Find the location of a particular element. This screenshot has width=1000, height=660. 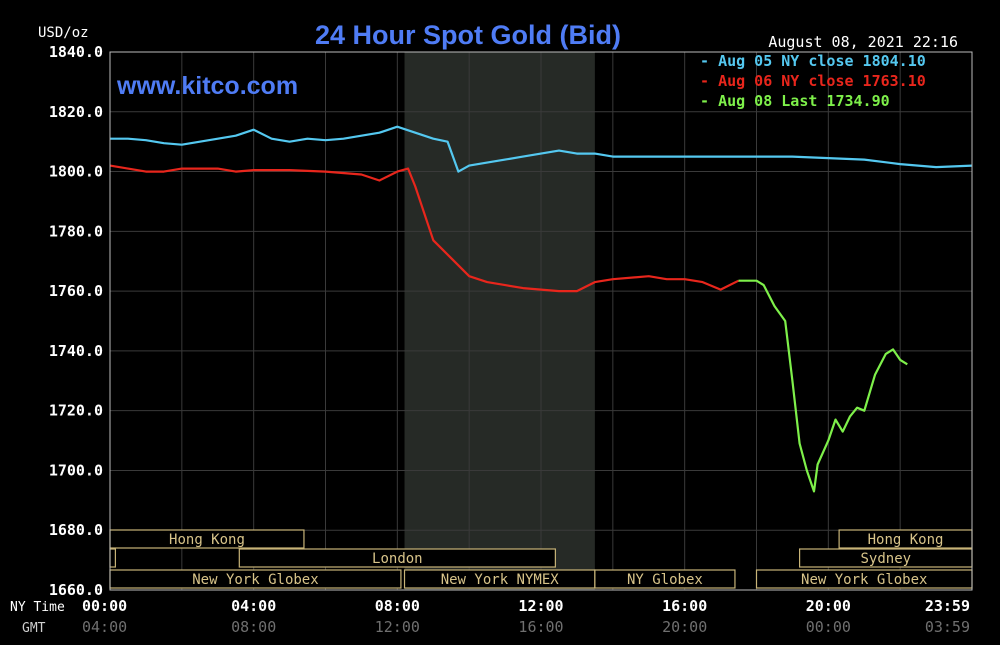

x-tick-label-ny: 20:00 is located at coordinates (828, 606).